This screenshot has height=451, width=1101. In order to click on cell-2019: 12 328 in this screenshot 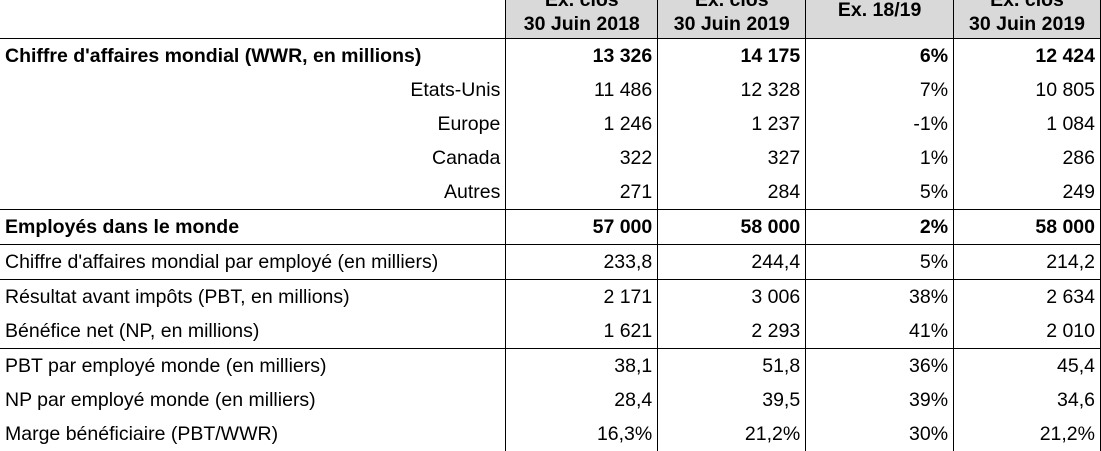, I will do `click(732, 90)`.